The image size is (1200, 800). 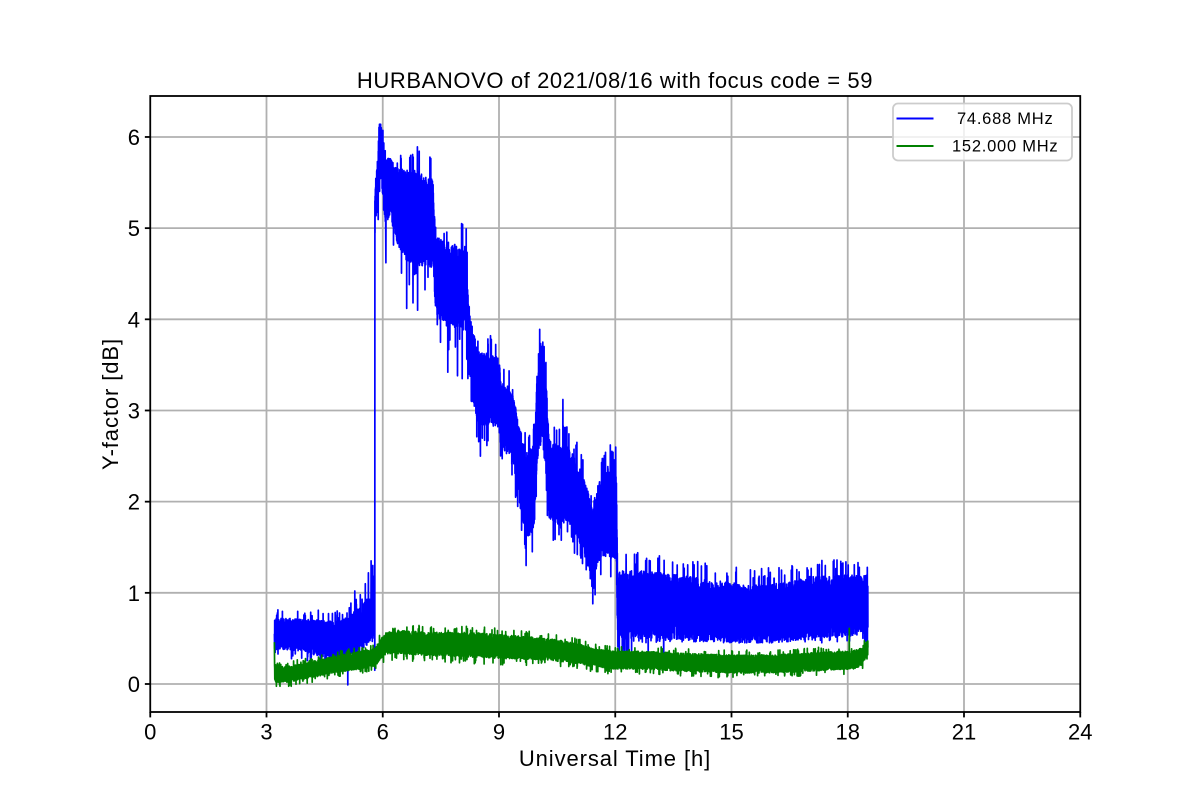 I want to click on svg-text: 24, so click(x=1080, y=732).